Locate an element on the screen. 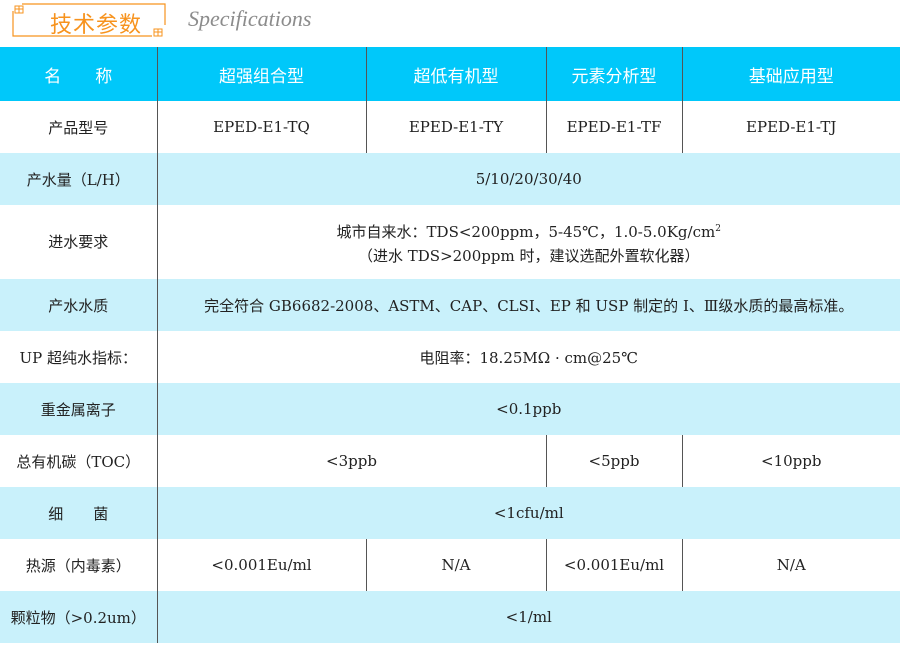 This screenshot has width=900, height=648. cell: <3ppb is located at coordinates (351, 461).